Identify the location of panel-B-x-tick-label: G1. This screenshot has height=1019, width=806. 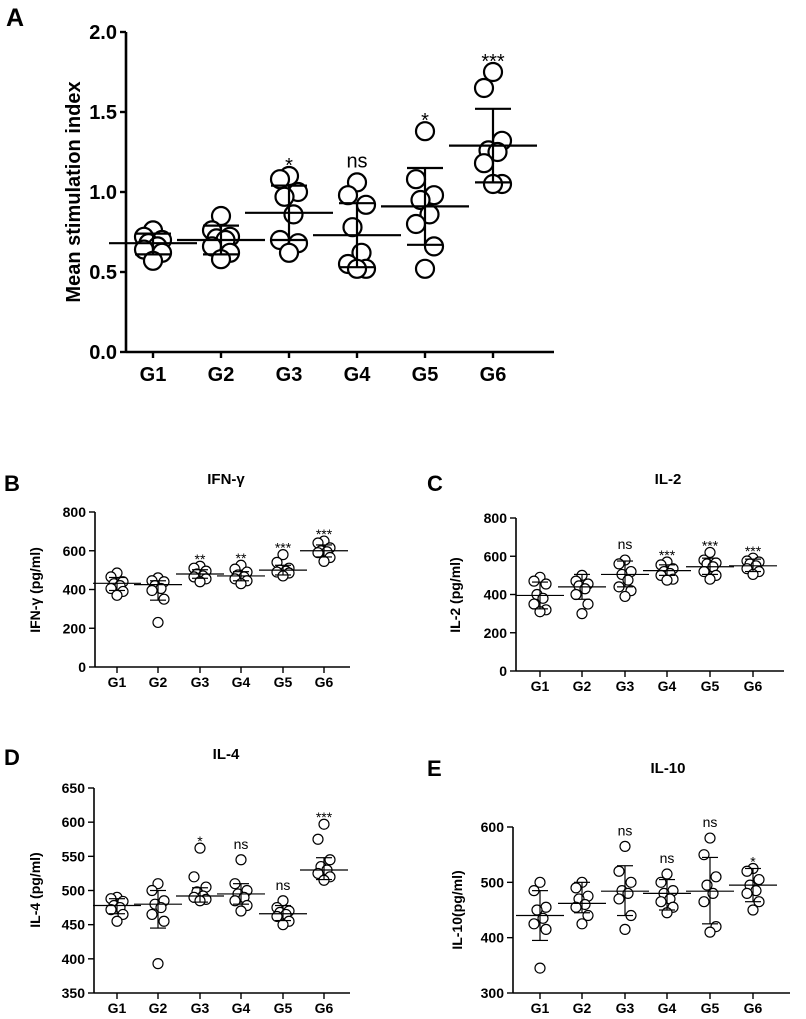
(117, 682).